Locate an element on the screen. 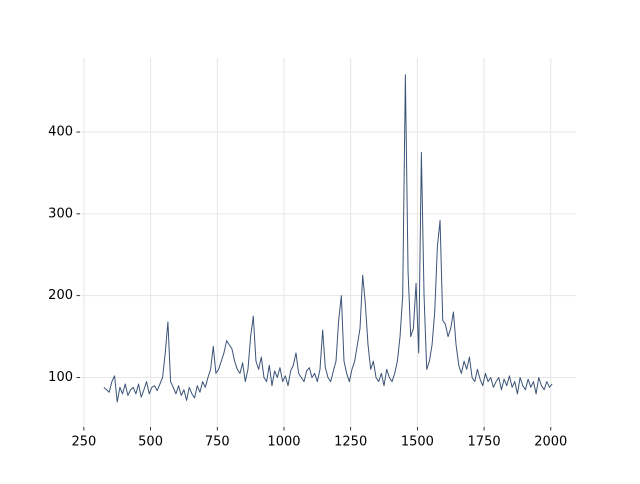 This screenshot has width=640, height=484. x-tick-label: 750 is located at coordinates (217, 442).